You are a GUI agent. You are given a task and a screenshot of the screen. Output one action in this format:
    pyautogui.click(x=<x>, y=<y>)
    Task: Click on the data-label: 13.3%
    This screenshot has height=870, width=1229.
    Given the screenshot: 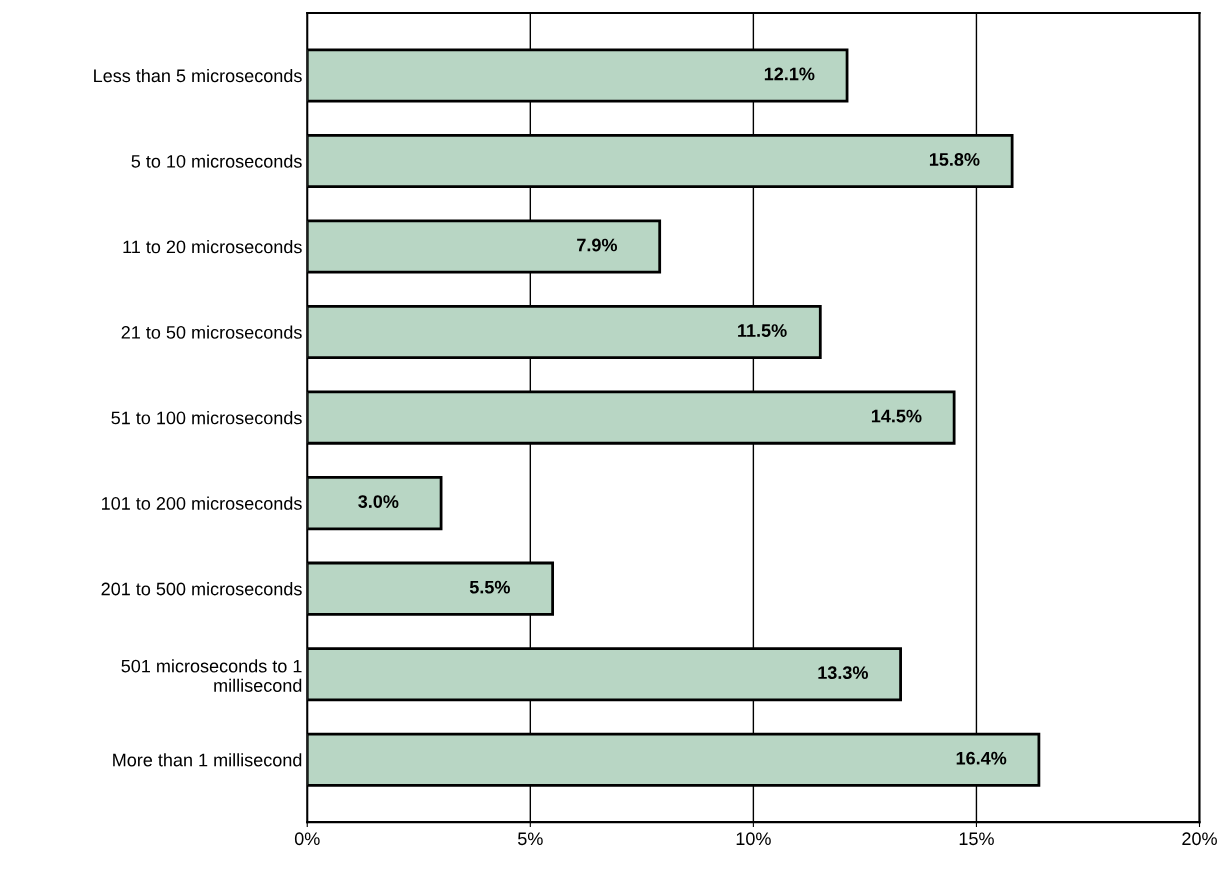 What is the action you would take?
    pyautogui.click(x=843, y=673)
    